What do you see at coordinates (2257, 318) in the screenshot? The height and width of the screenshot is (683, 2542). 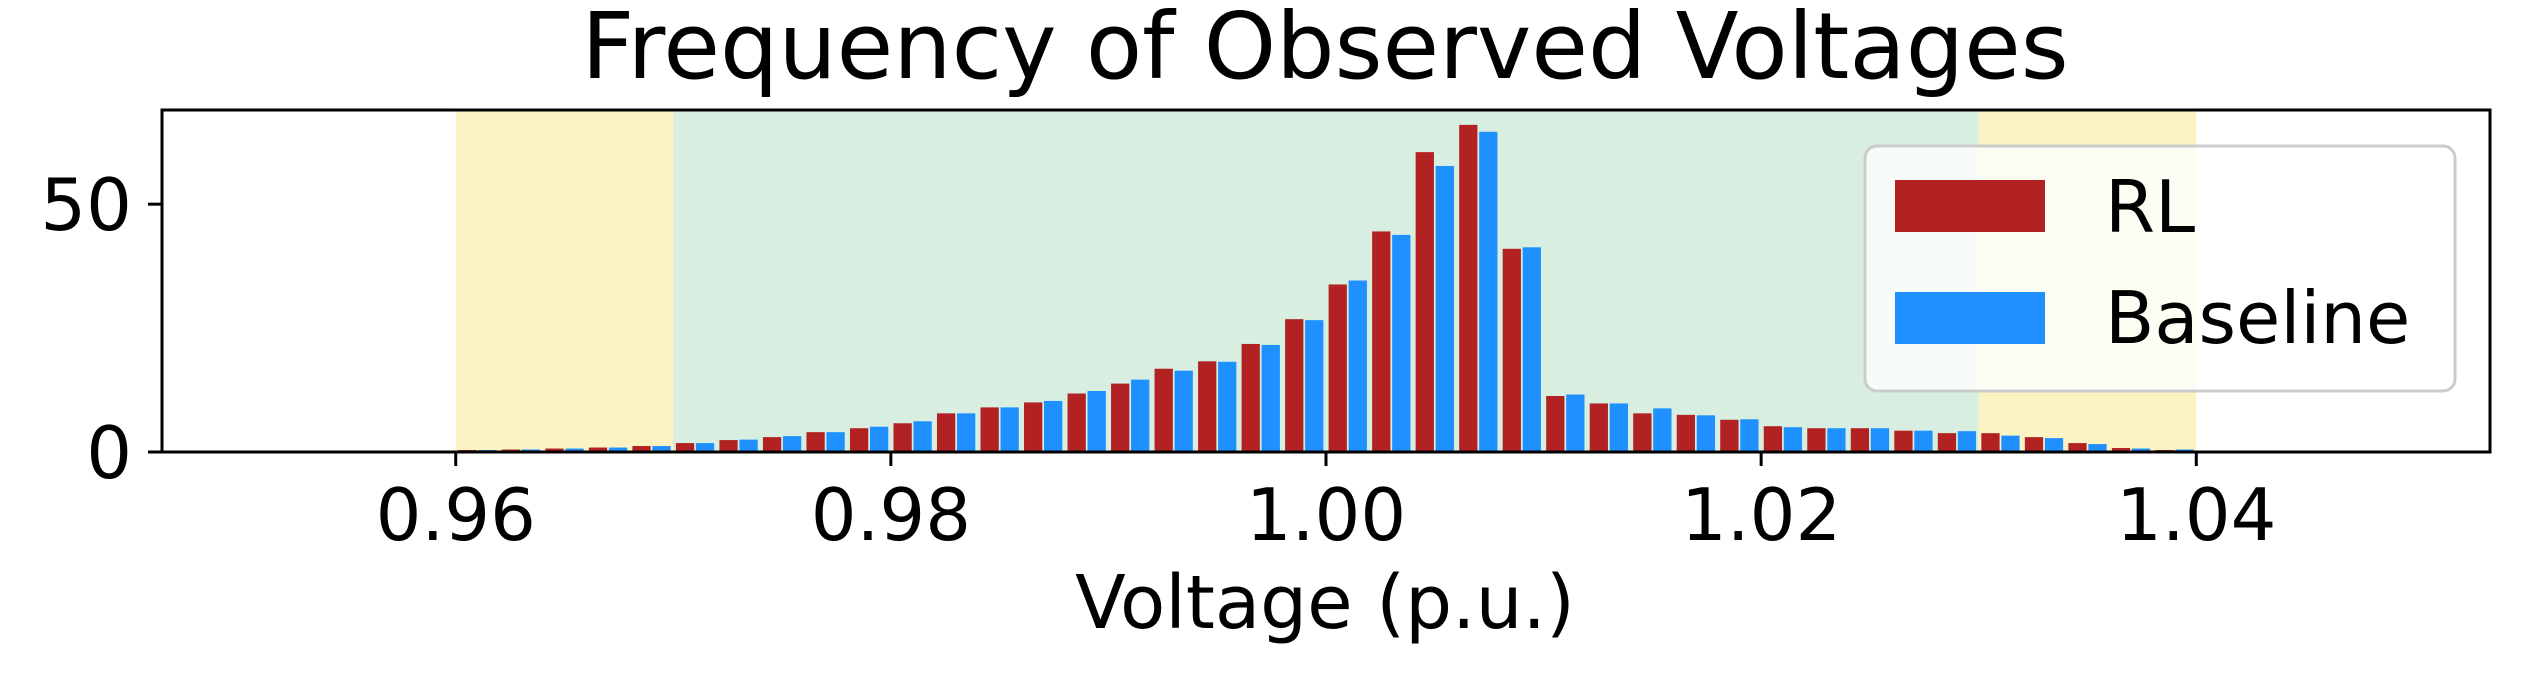 I see `legend-label-baseline: Baseline` at bounding box center [2257, 318].